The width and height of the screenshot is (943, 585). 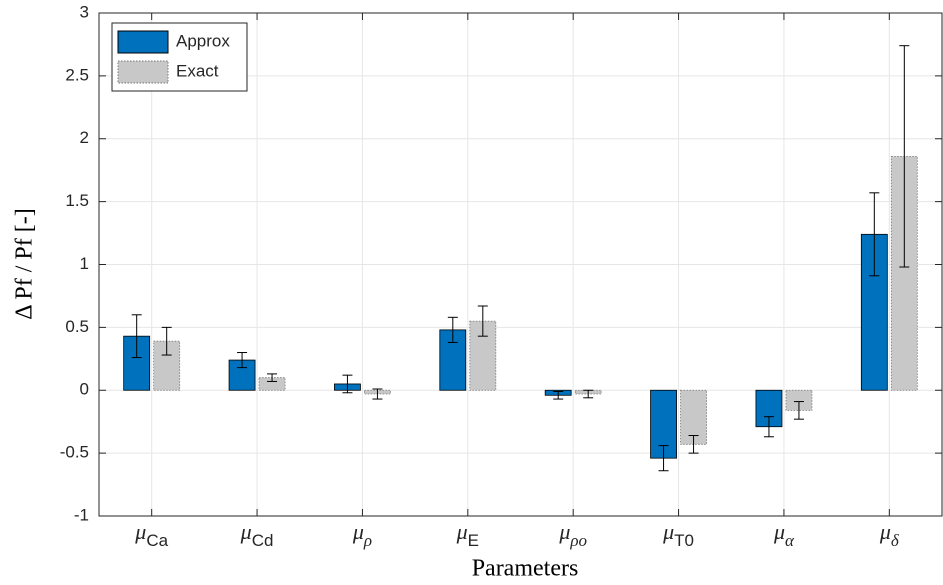 What do you see at coordinates (151, 534) in the screenshot?
I see `x-tick-label: μCa` at bounding box center [151, 534].